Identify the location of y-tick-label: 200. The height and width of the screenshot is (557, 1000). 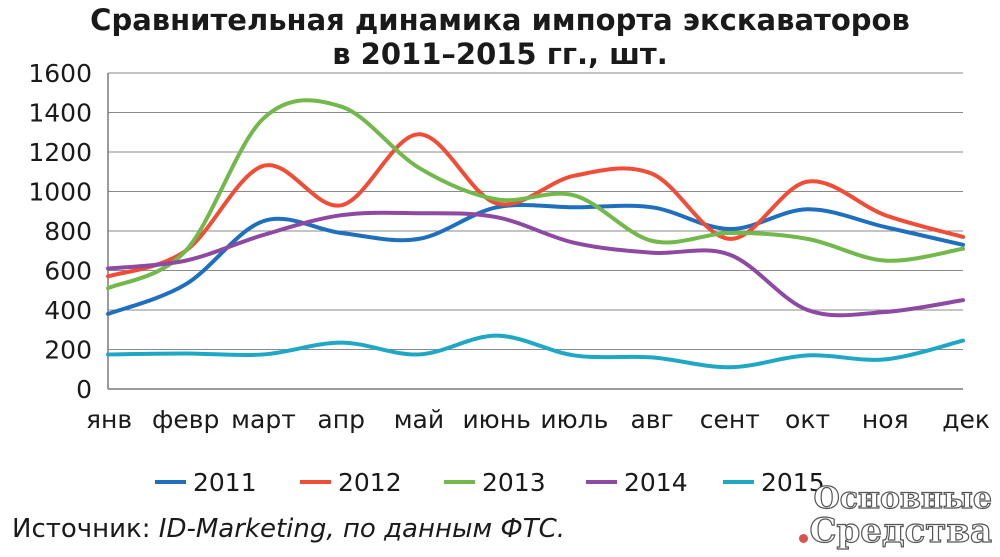
(68, 350).